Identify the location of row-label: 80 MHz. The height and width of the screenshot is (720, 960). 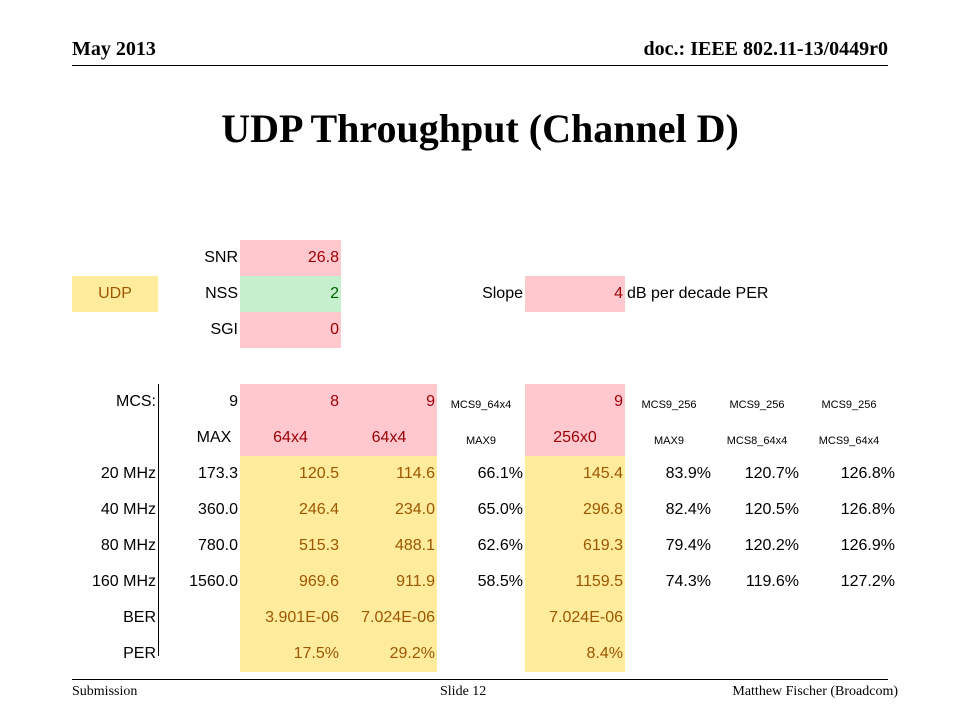
(128, 545).